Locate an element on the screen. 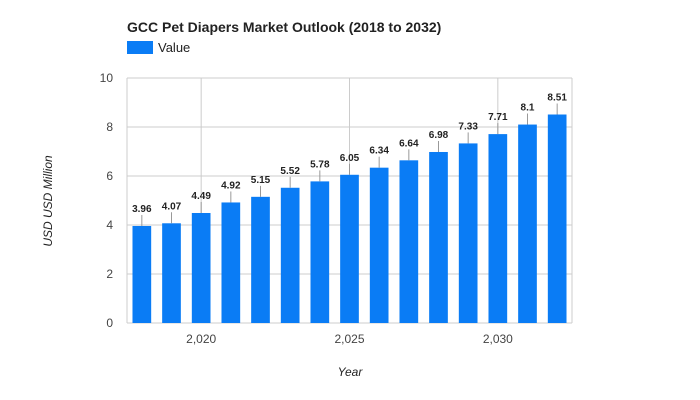 Image resolution: width=700 pixels, height=400 pixels. y-axis-ticks: 0 2 4 6 8 10 is located at coordinates (107, 200).